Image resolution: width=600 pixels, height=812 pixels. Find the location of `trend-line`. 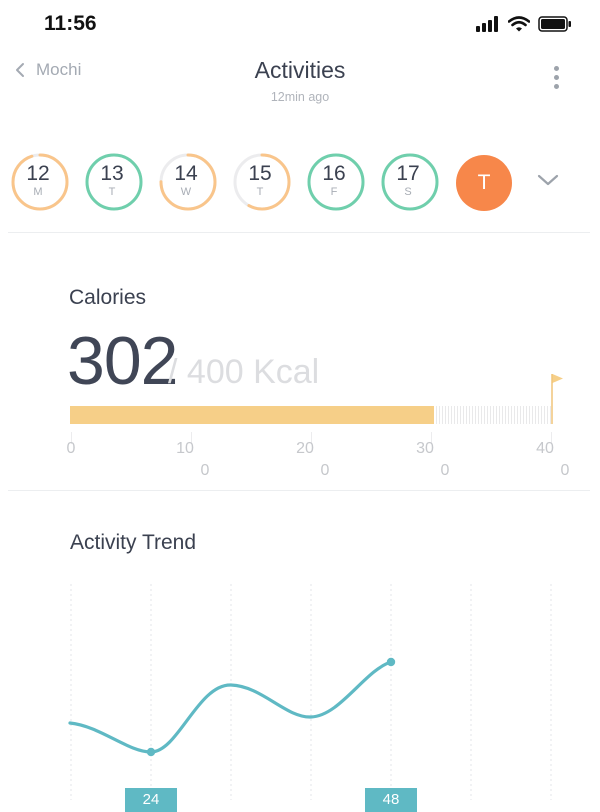

trend-line is located at coordinates (230, 707).